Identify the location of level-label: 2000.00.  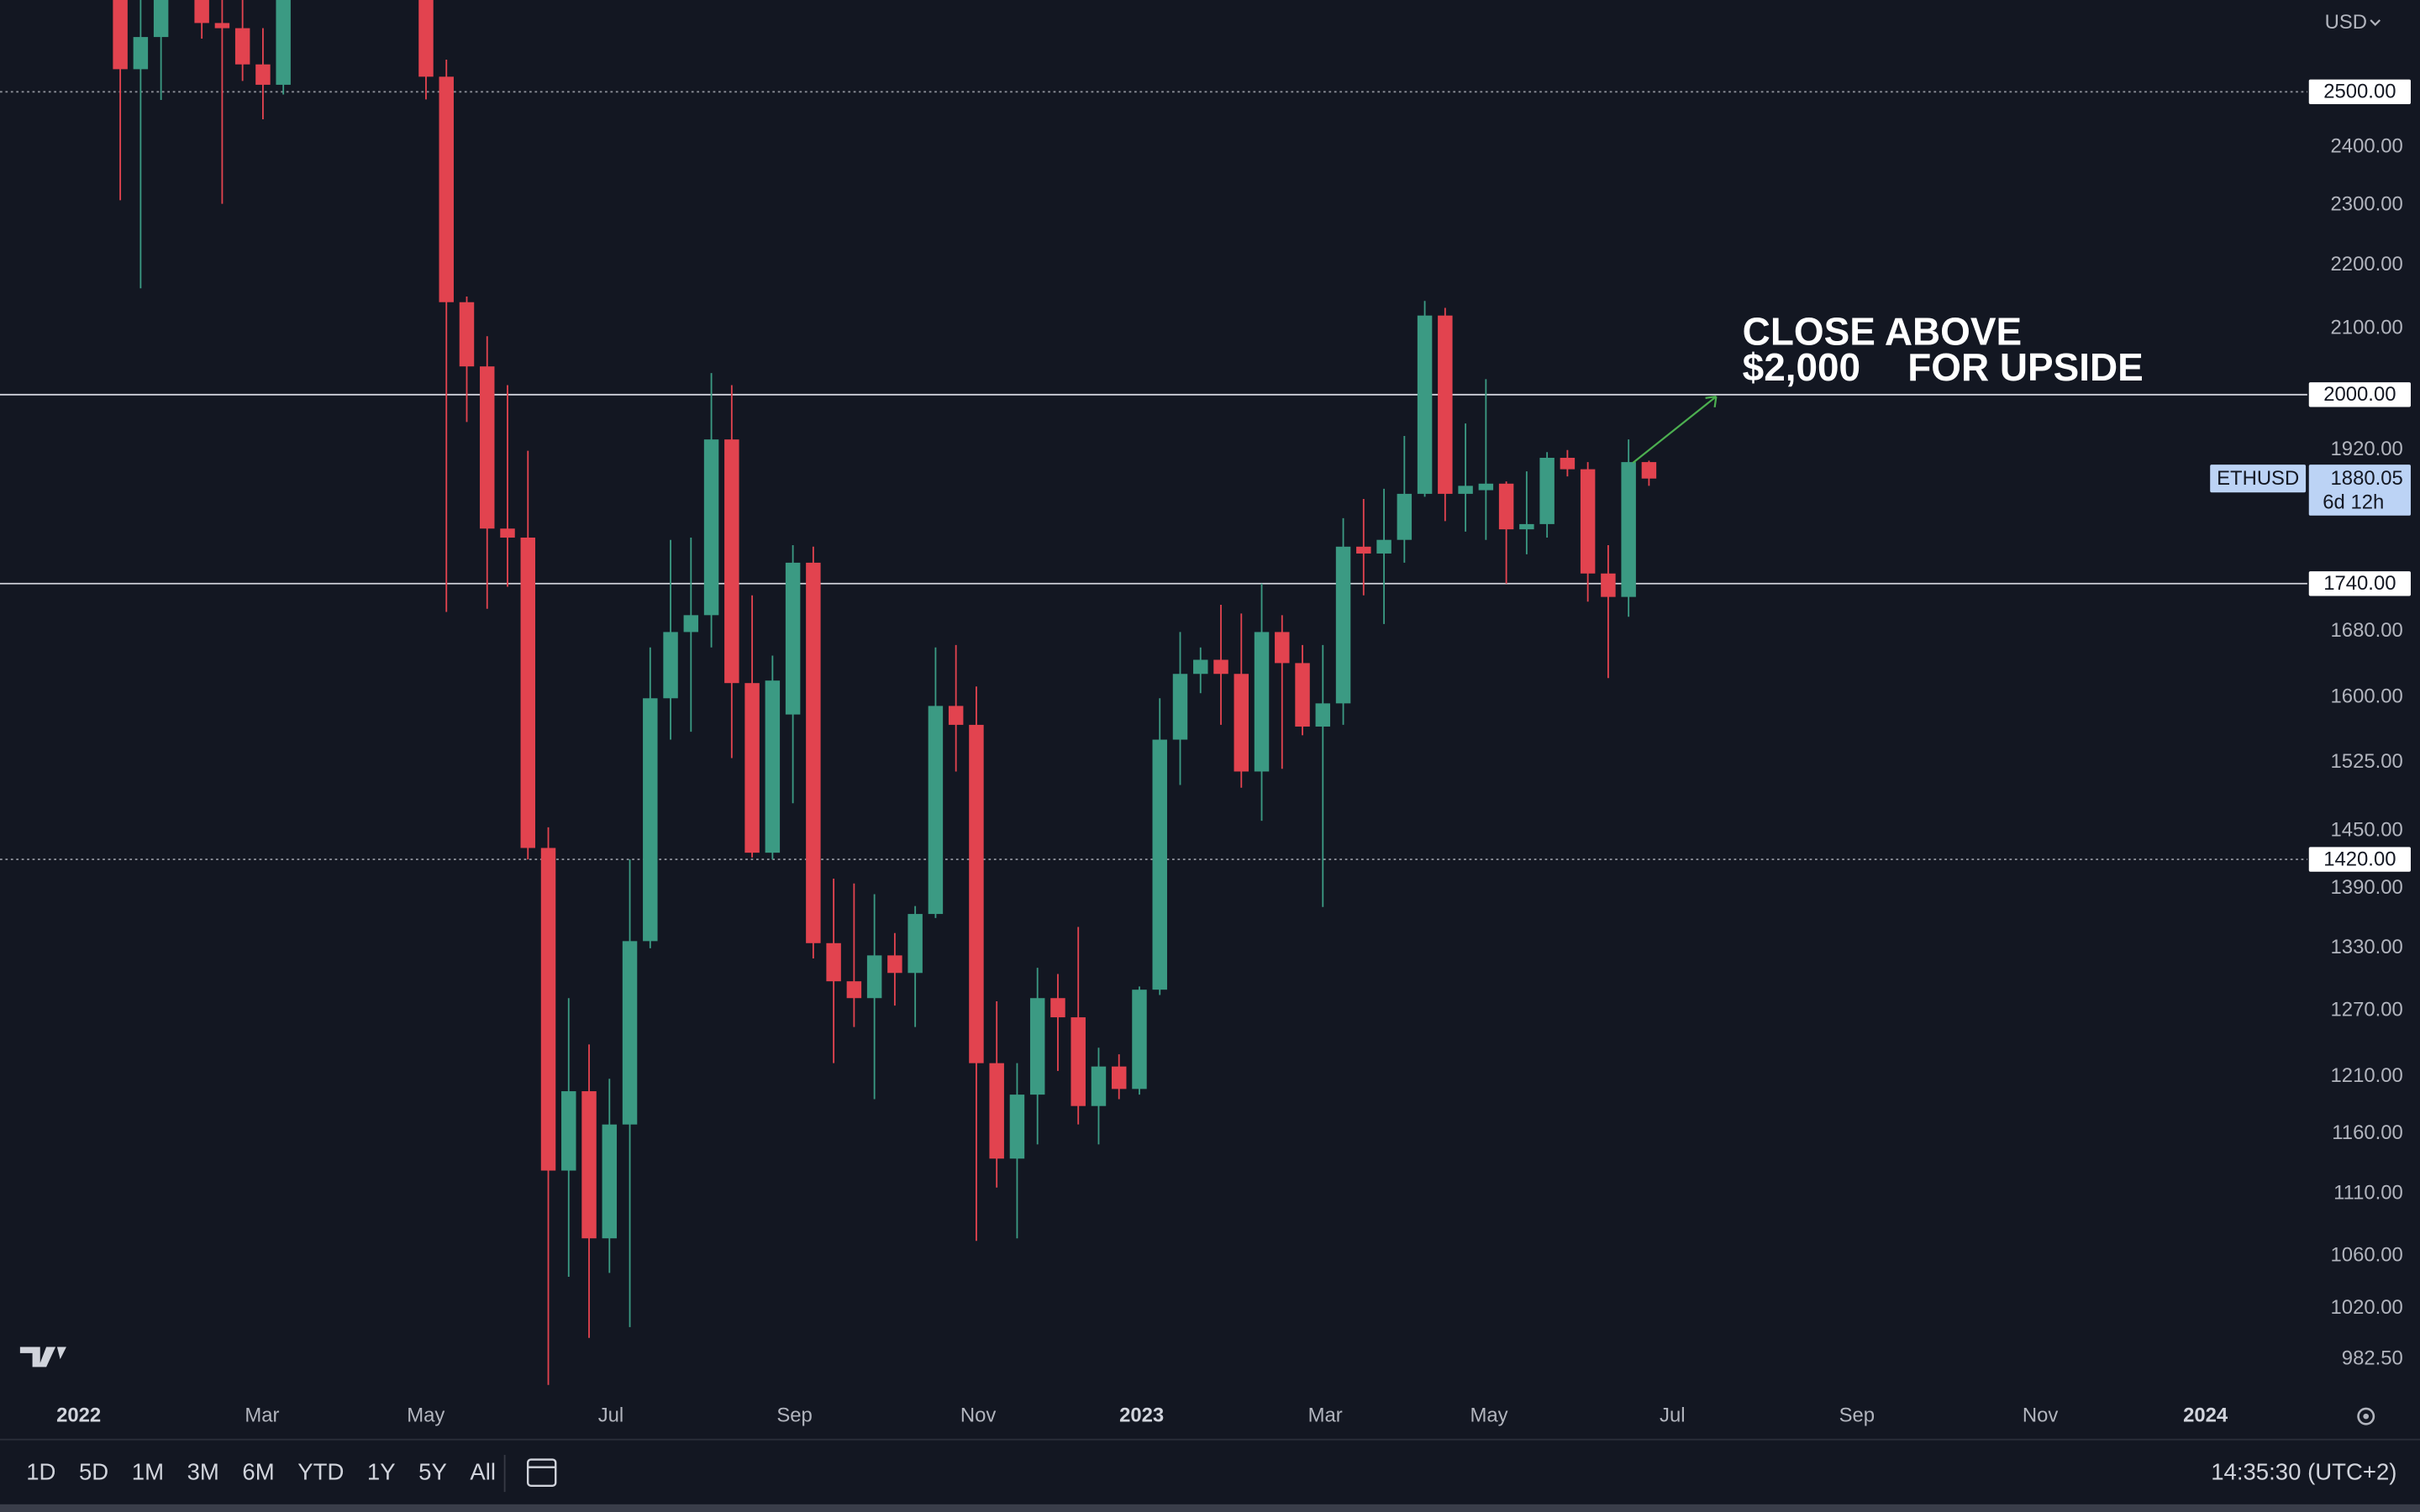
(2359, 394).